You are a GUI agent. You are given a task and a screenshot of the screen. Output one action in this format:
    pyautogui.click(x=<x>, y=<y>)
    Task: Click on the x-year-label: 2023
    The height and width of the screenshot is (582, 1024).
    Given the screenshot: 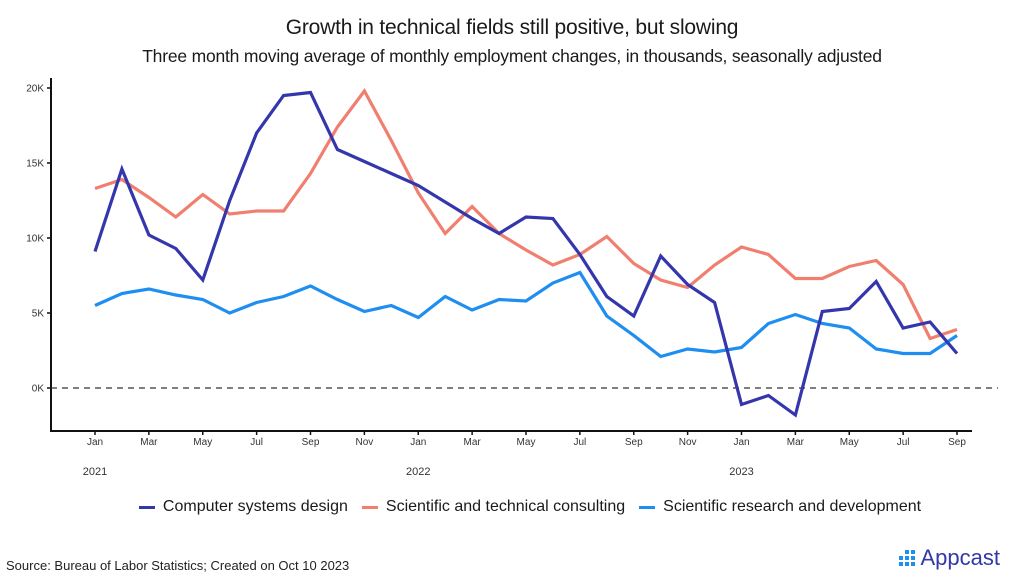 What is the action you would take?
    pyautogui.click(x=741, y=472)
    